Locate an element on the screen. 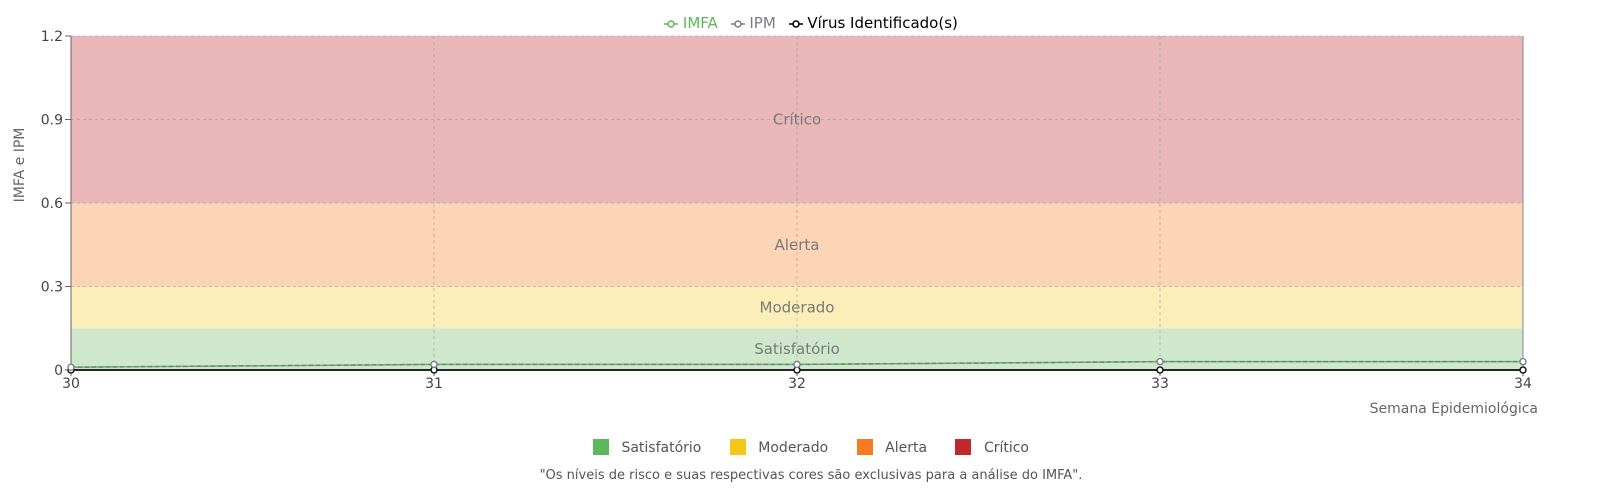  risk-legend-critico: Crítico is located at coordinates (992, 447).